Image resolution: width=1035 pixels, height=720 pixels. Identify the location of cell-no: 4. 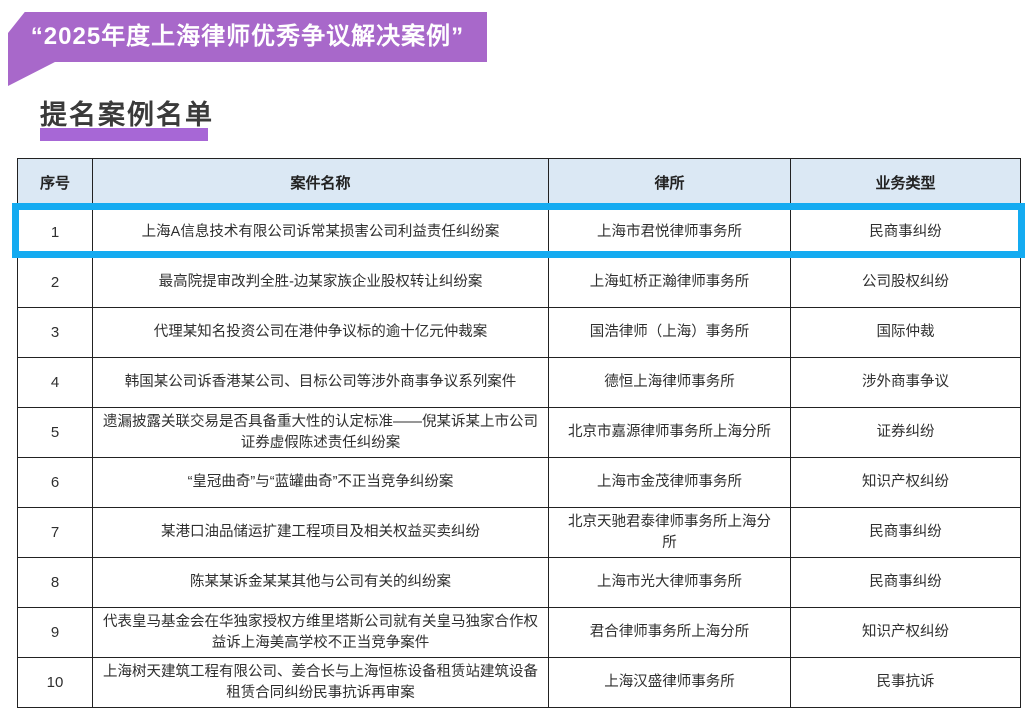
(55, 382).